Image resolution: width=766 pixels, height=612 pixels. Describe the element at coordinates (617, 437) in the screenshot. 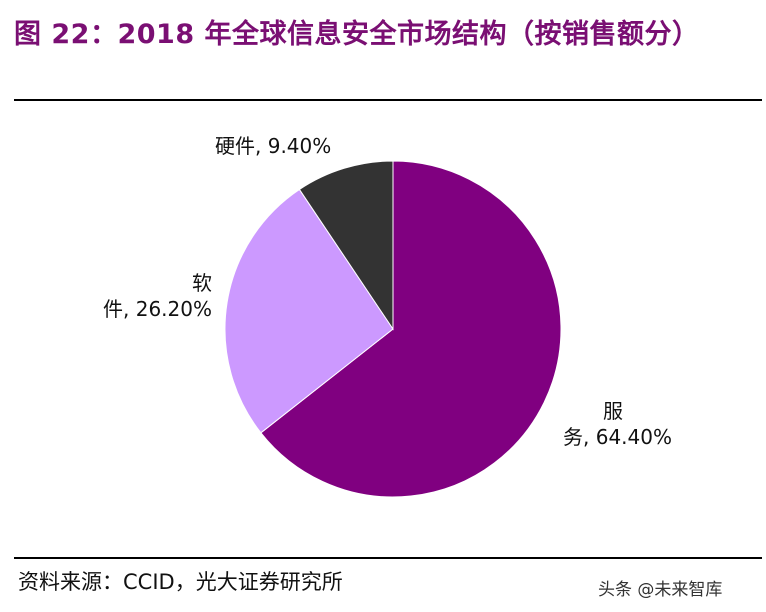

I see `service-label-line2: 务, 64.40%` at that location.